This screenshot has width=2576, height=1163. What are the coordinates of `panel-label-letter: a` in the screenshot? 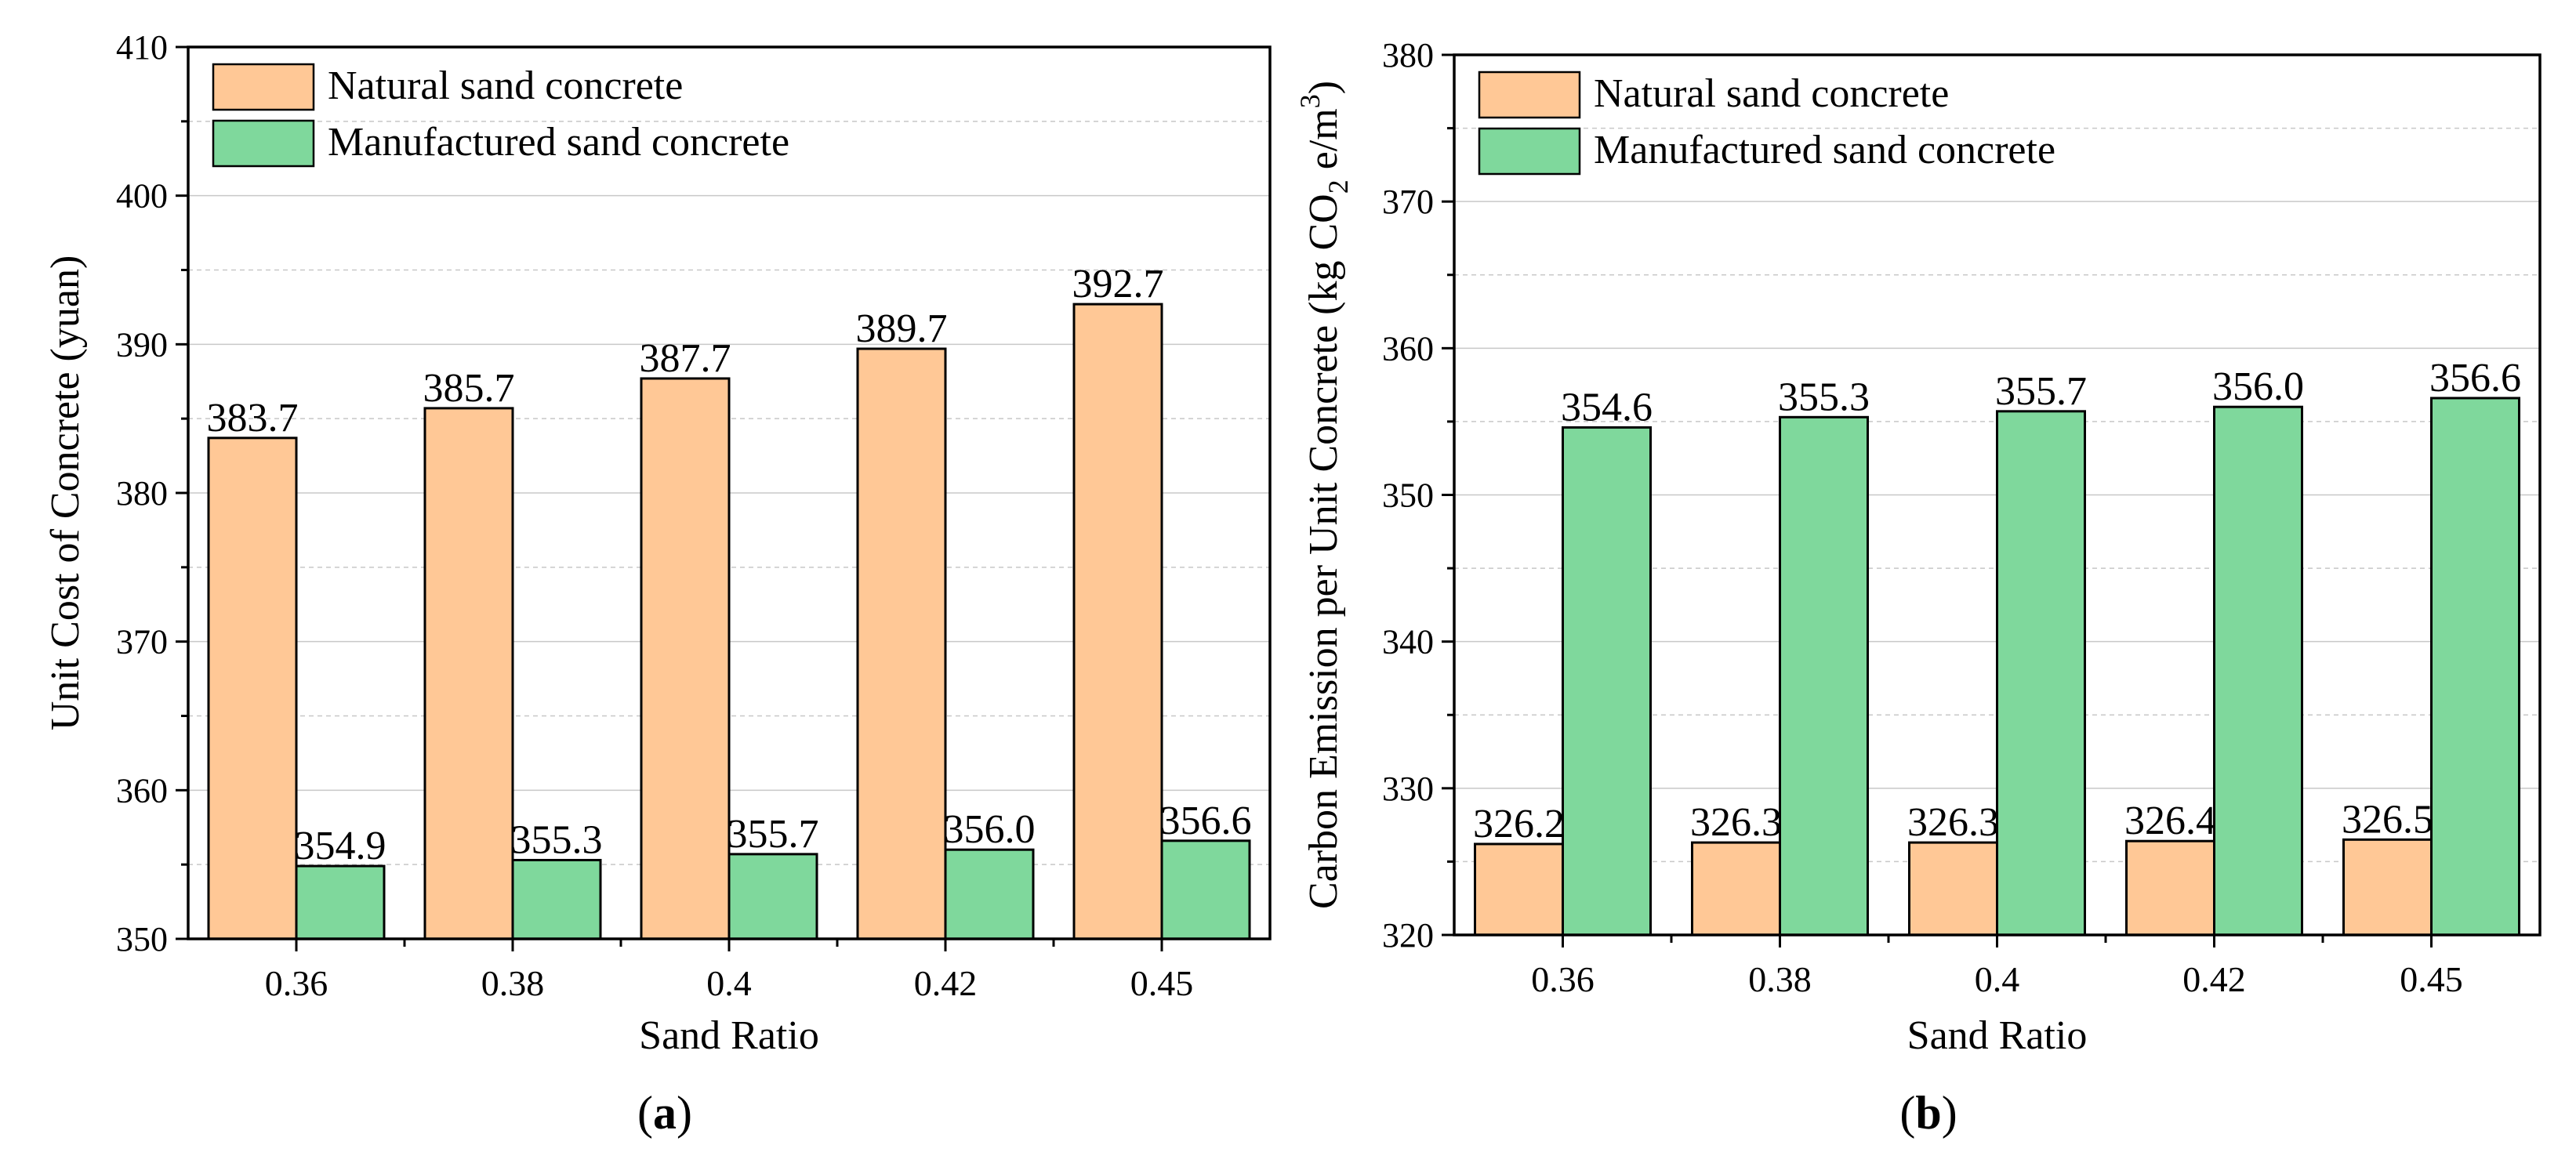 It's located at (665, 1113).